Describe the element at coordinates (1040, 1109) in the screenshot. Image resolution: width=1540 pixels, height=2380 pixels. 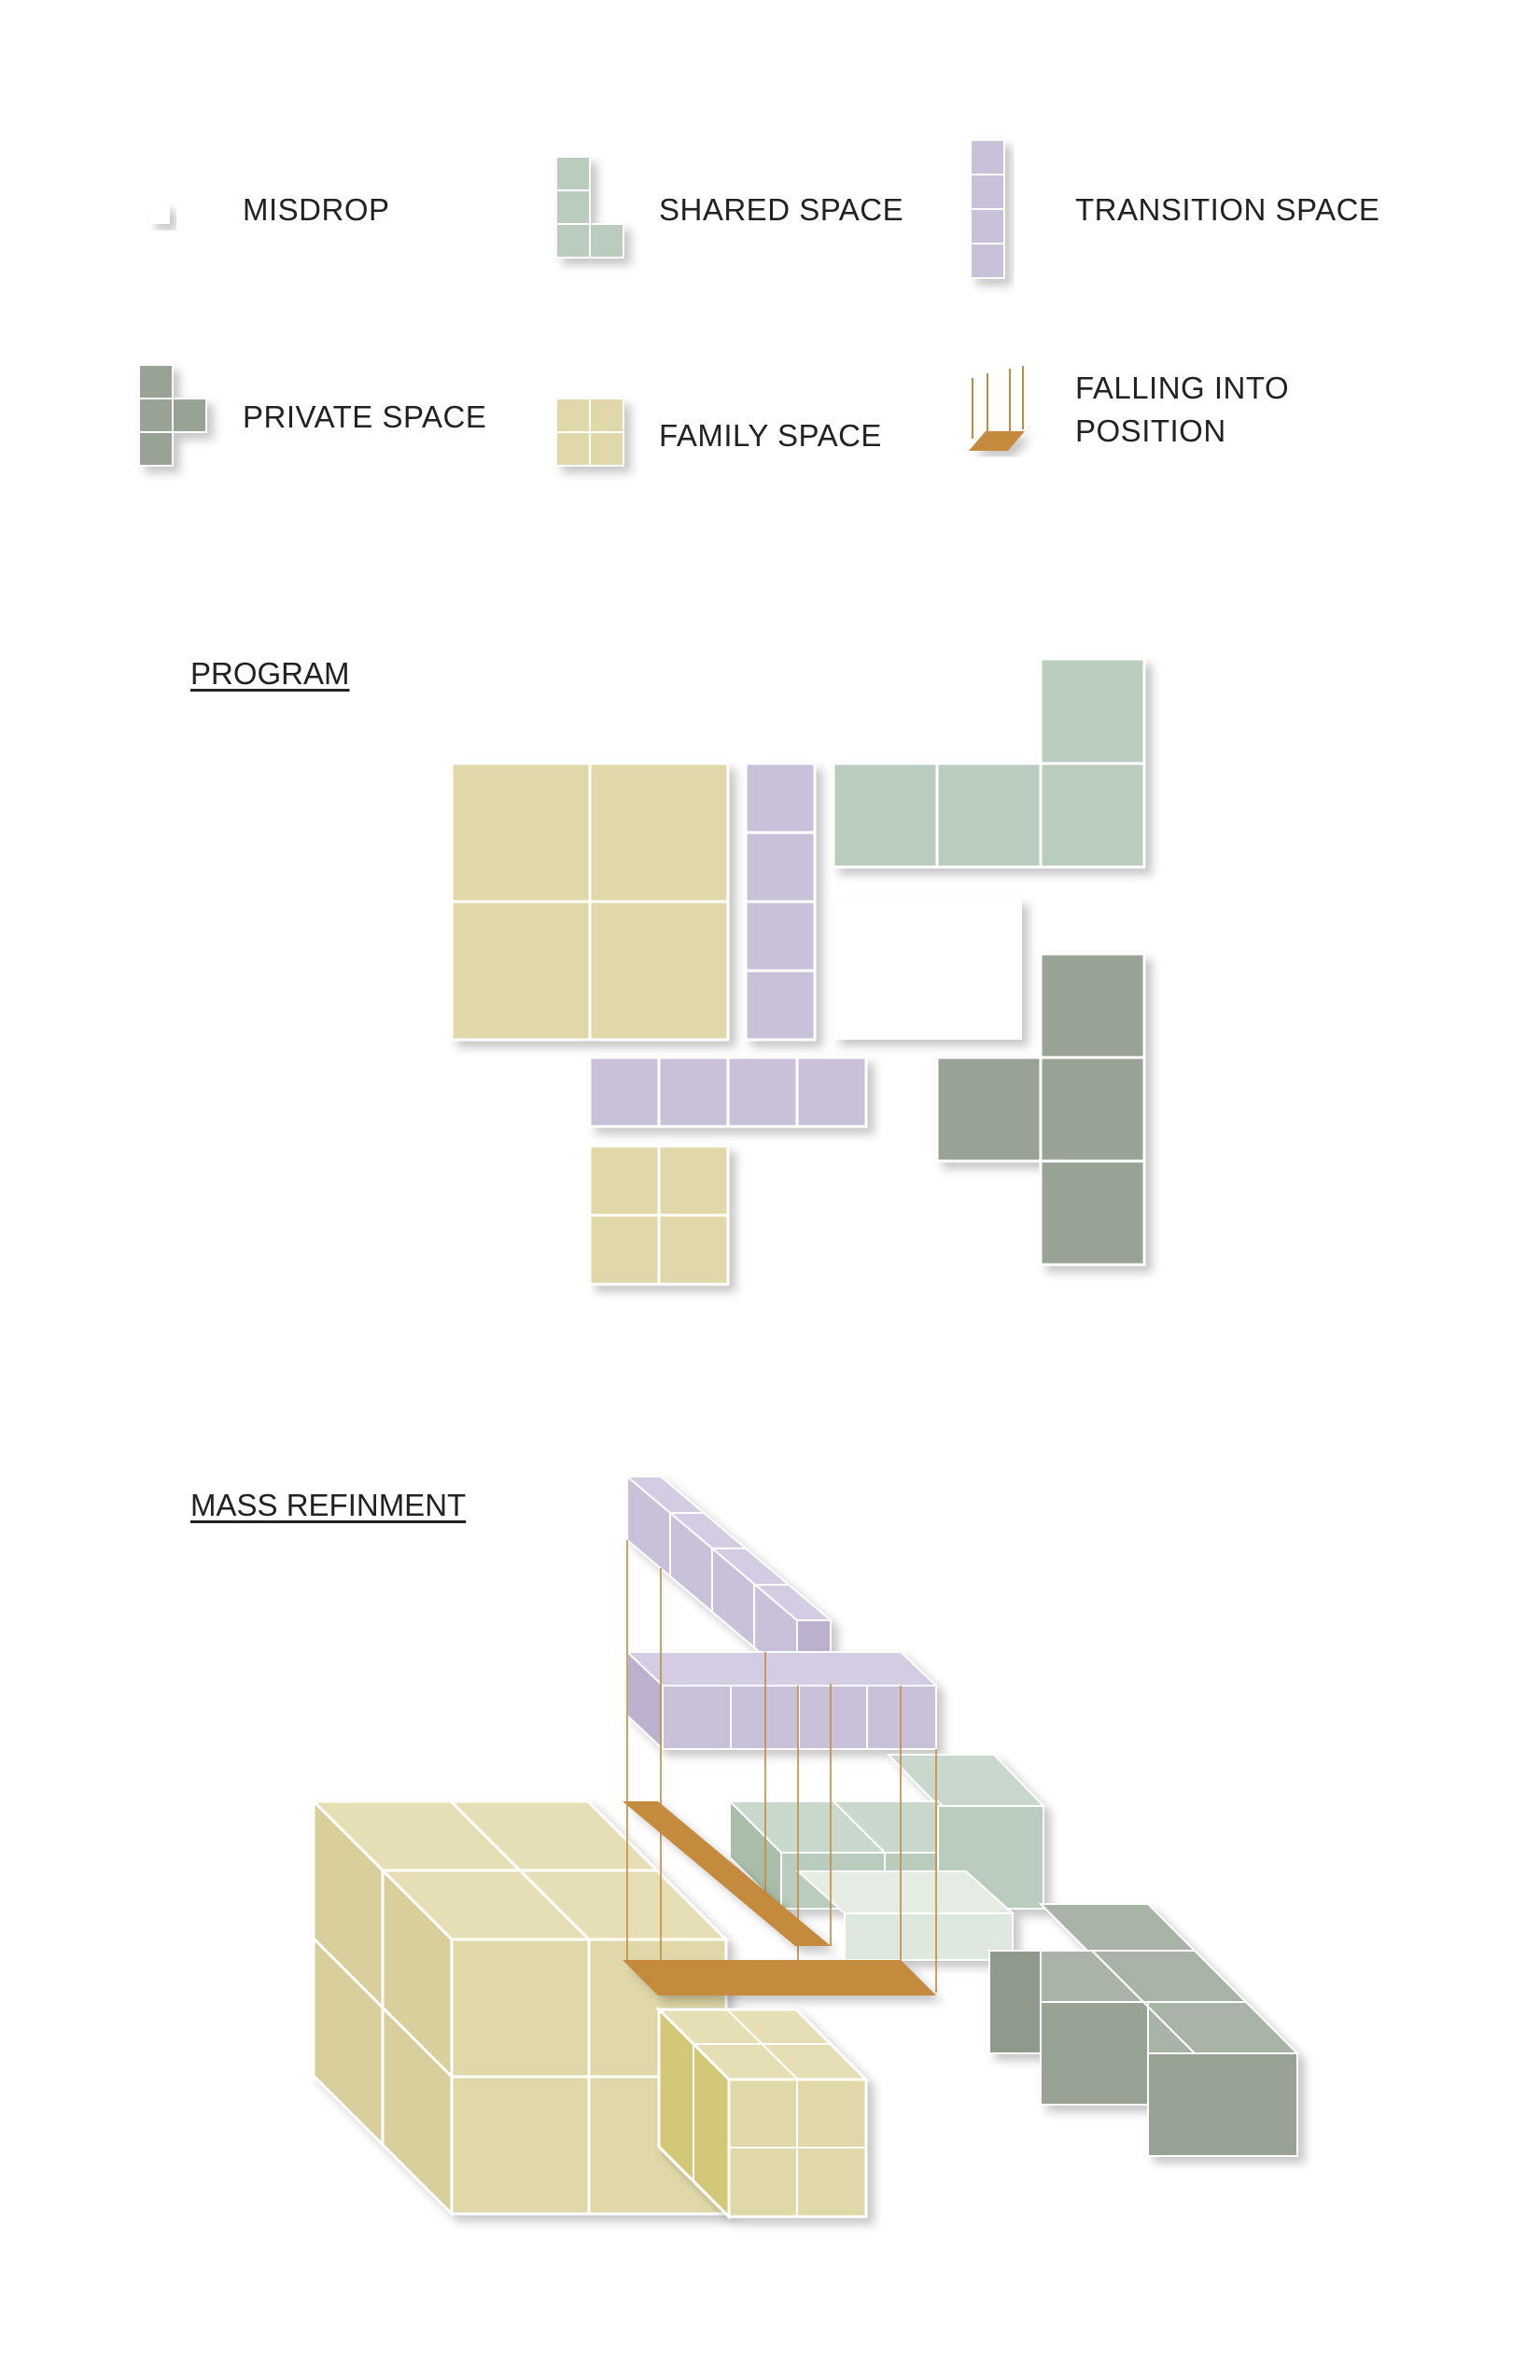
I see `private-space-block` at that location.